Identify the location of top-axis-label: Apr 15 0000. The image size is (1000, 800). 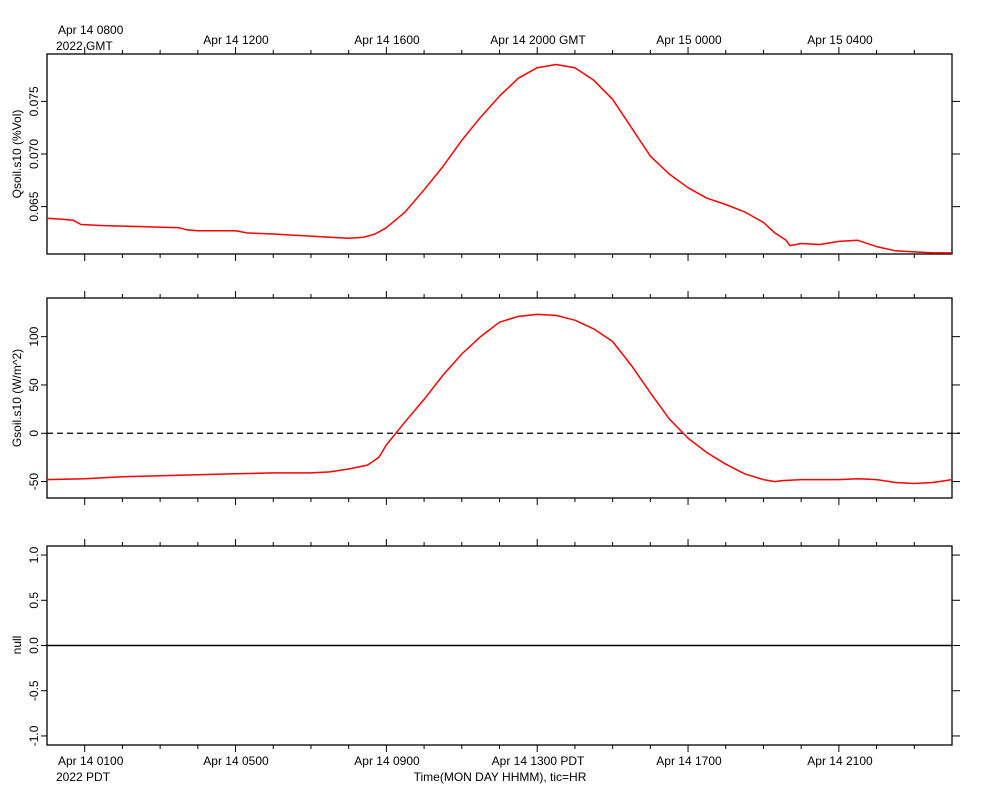
(689, 40).